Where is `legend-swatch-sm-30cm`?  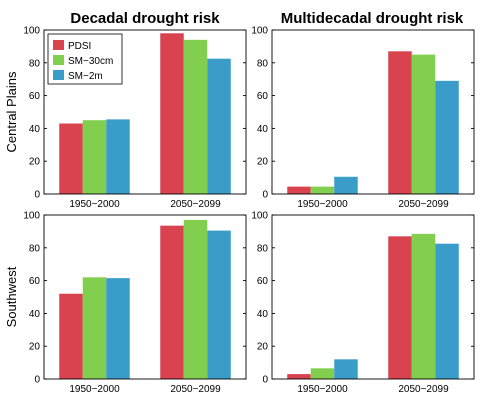 legend-swatch-sm-30cm is located at coordinates (58, 60).